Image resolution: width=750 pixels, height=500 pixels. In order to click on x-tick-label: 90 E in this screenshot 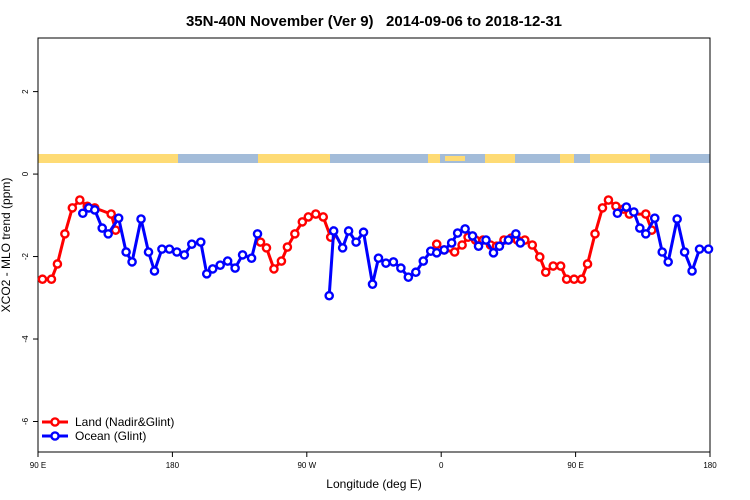, I will do `click(38, 465)`.